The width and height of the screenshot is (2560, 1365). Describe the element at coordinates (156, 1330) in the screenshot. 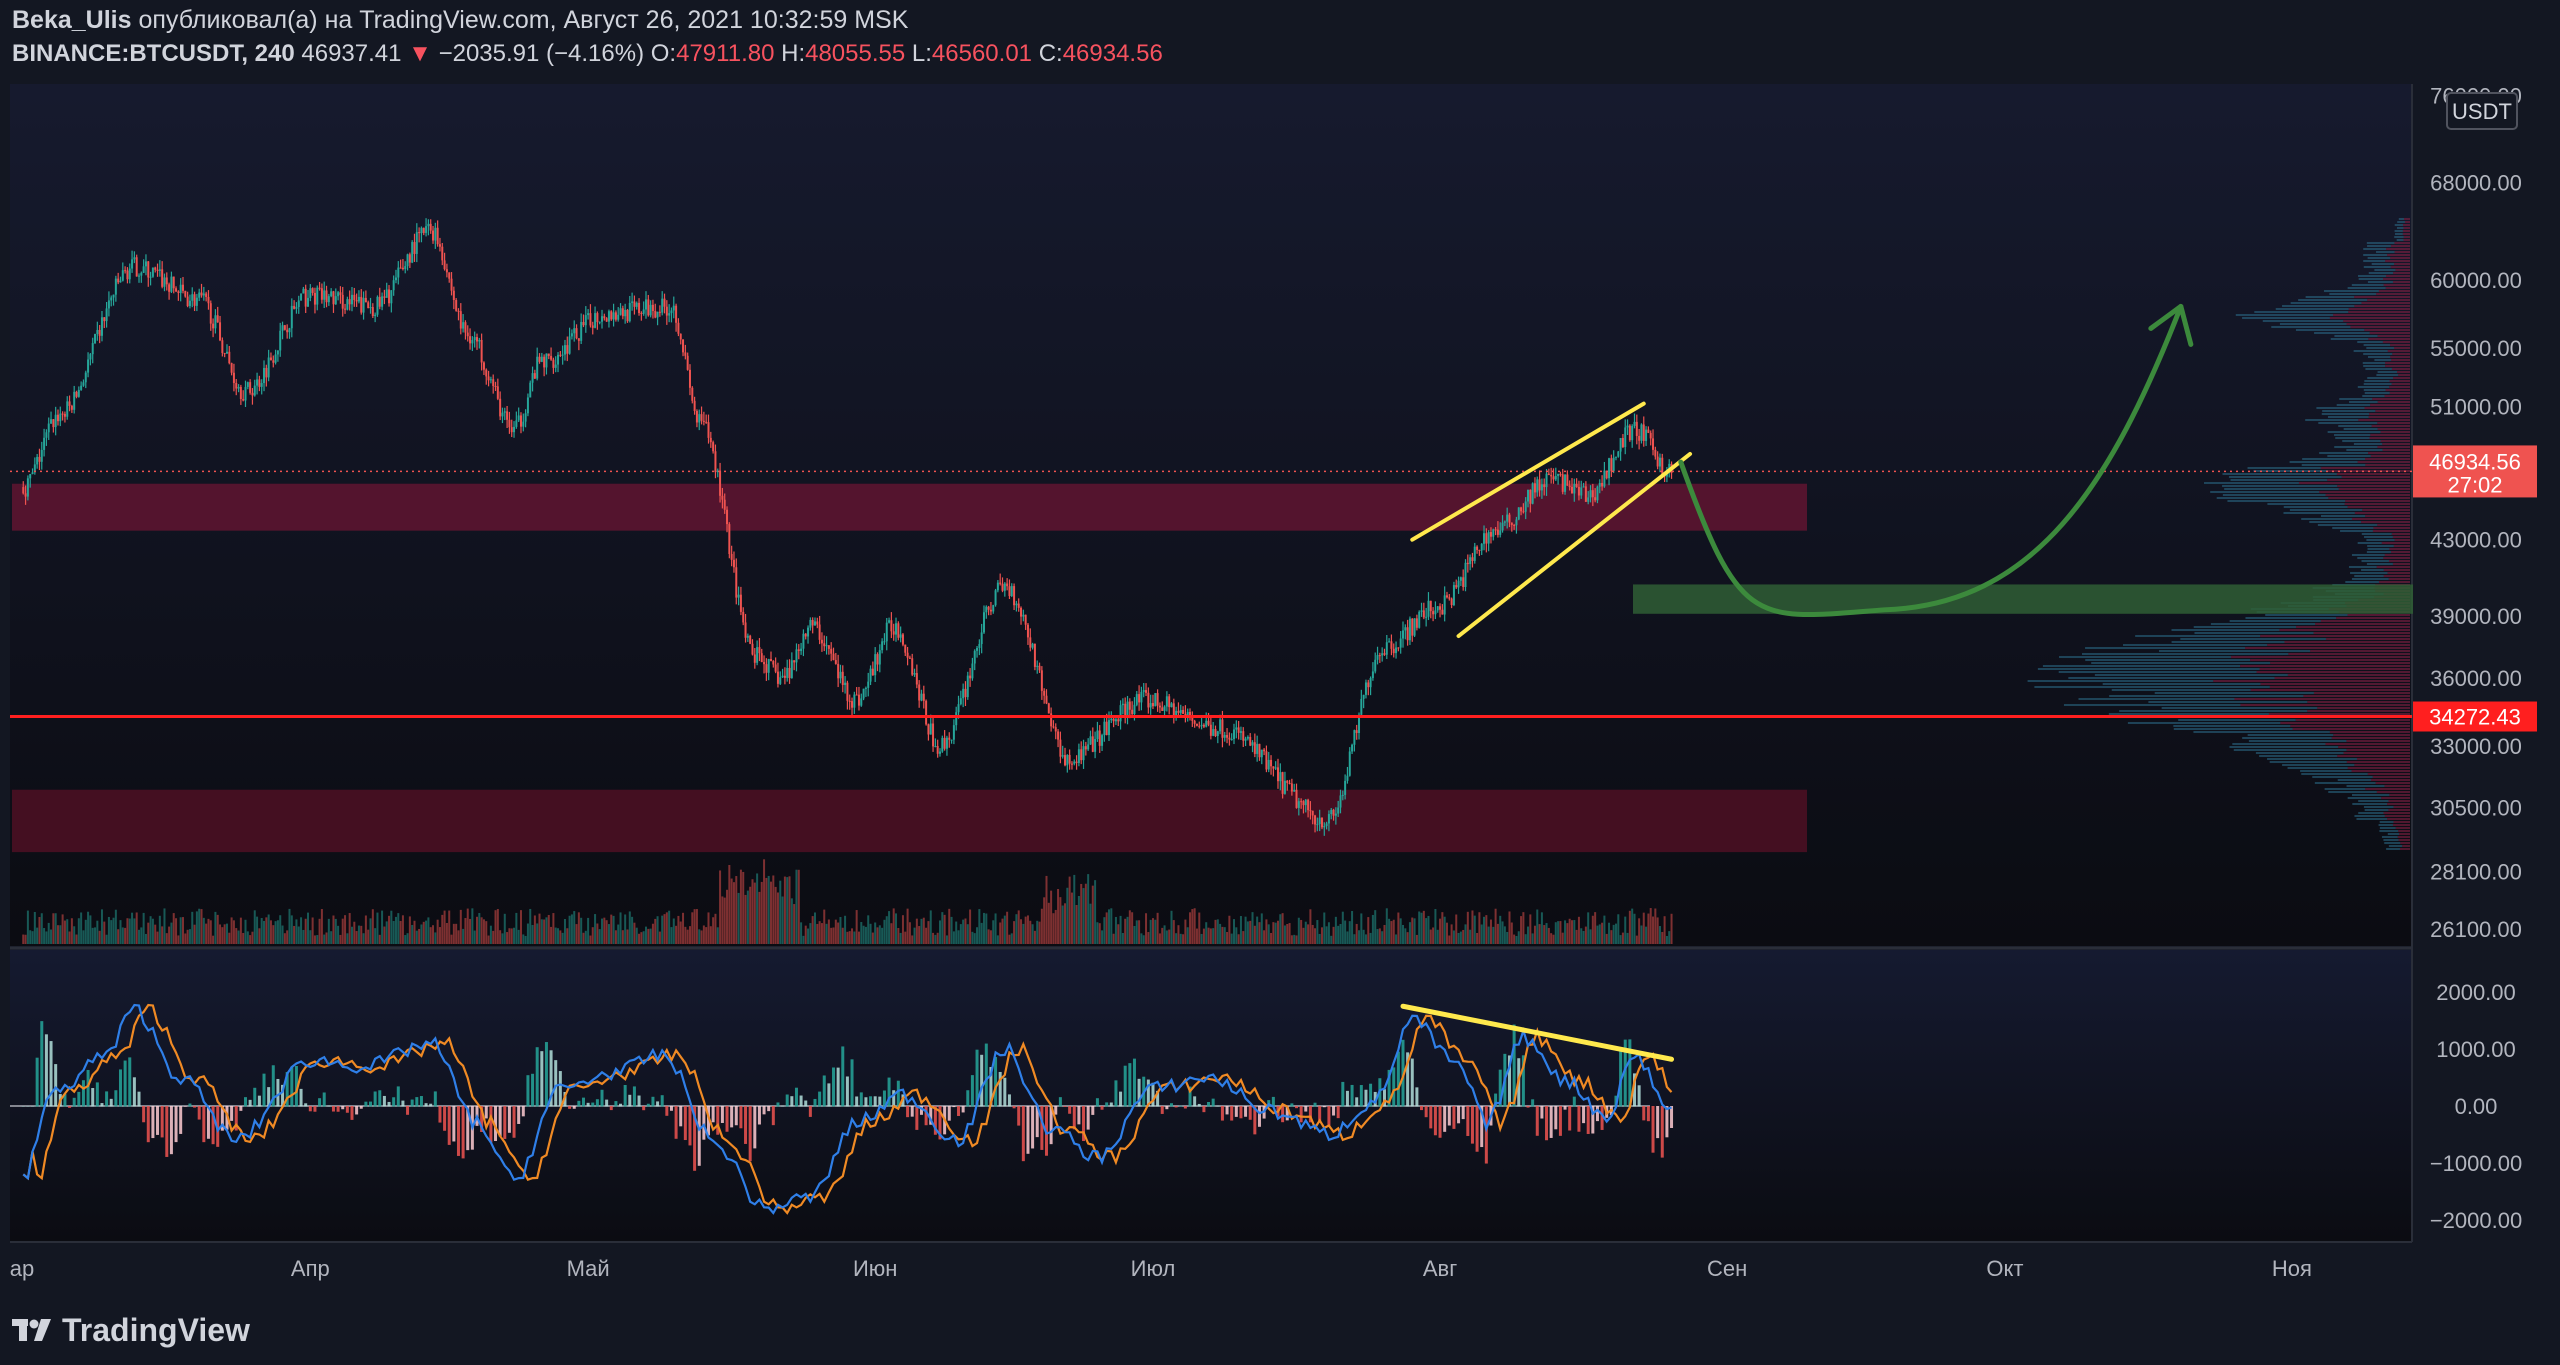

I see `brand-name: TradingView` at that location.